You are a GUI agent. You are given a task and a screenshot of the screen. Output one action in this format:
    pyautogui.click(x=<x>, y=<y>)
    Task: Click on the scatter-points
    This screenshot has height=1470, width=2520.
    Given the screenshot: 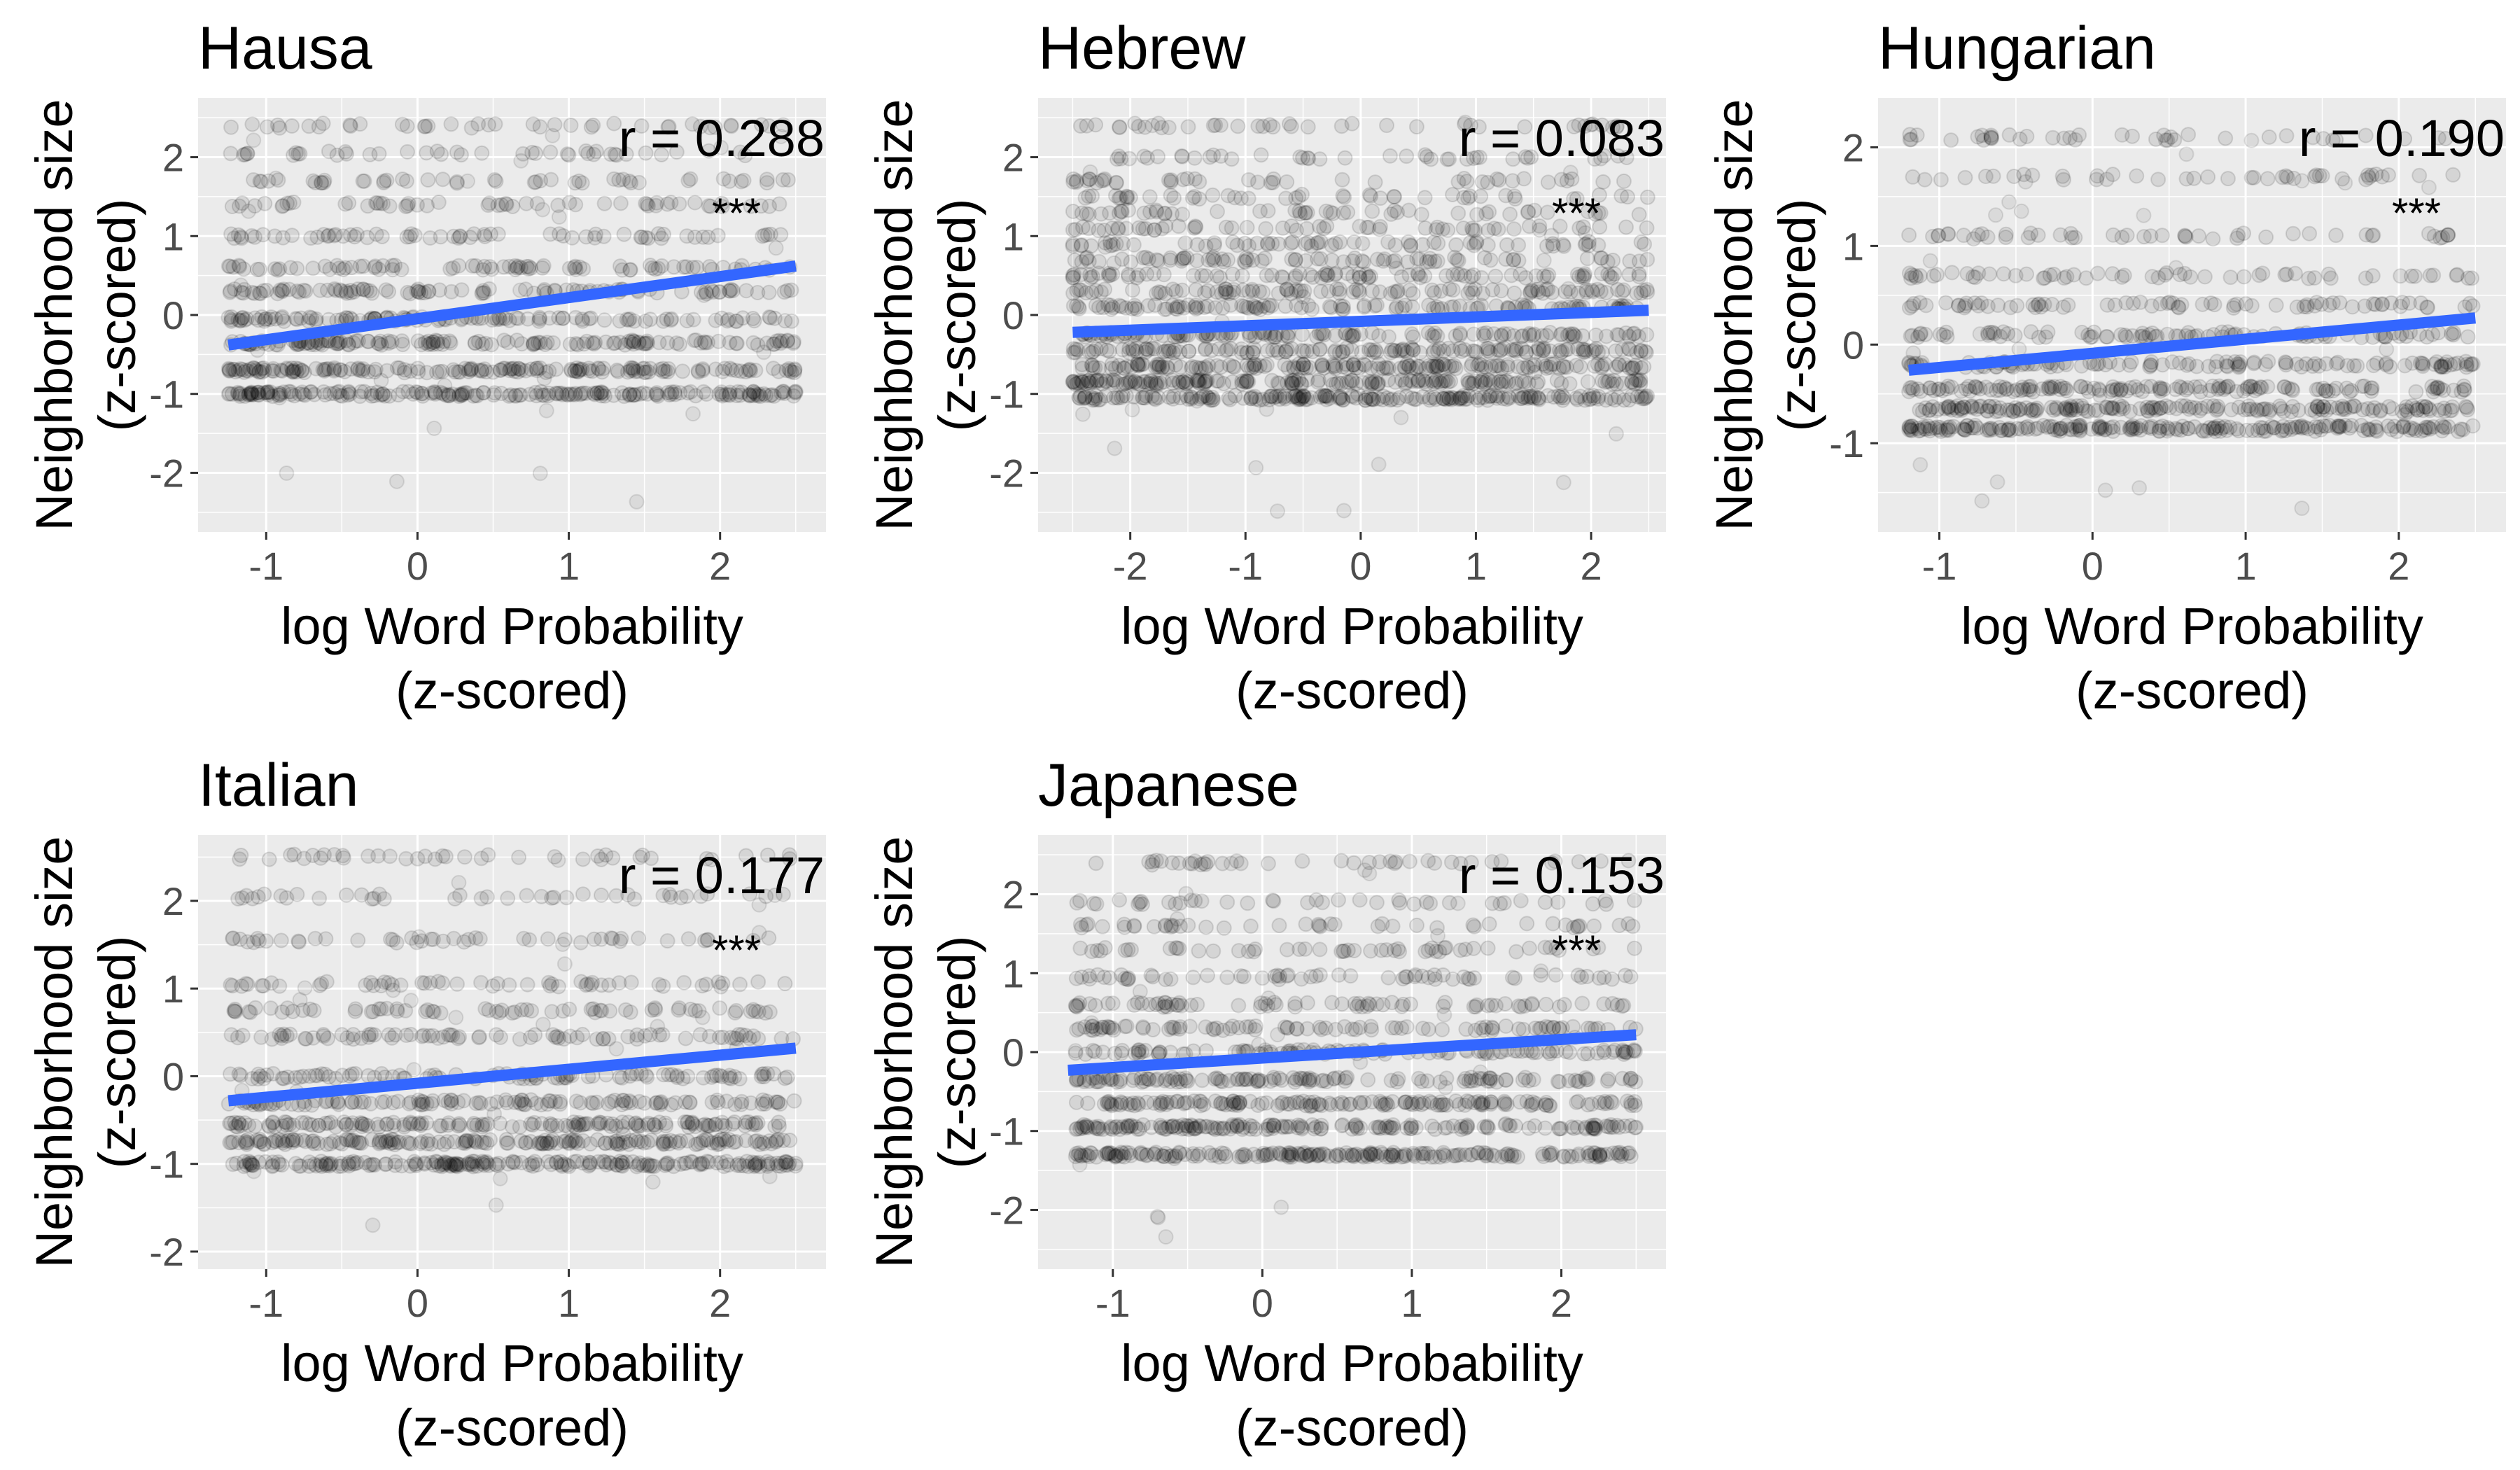 What is the action you would take?
    pyautogui.click(x=512, y=312)
    